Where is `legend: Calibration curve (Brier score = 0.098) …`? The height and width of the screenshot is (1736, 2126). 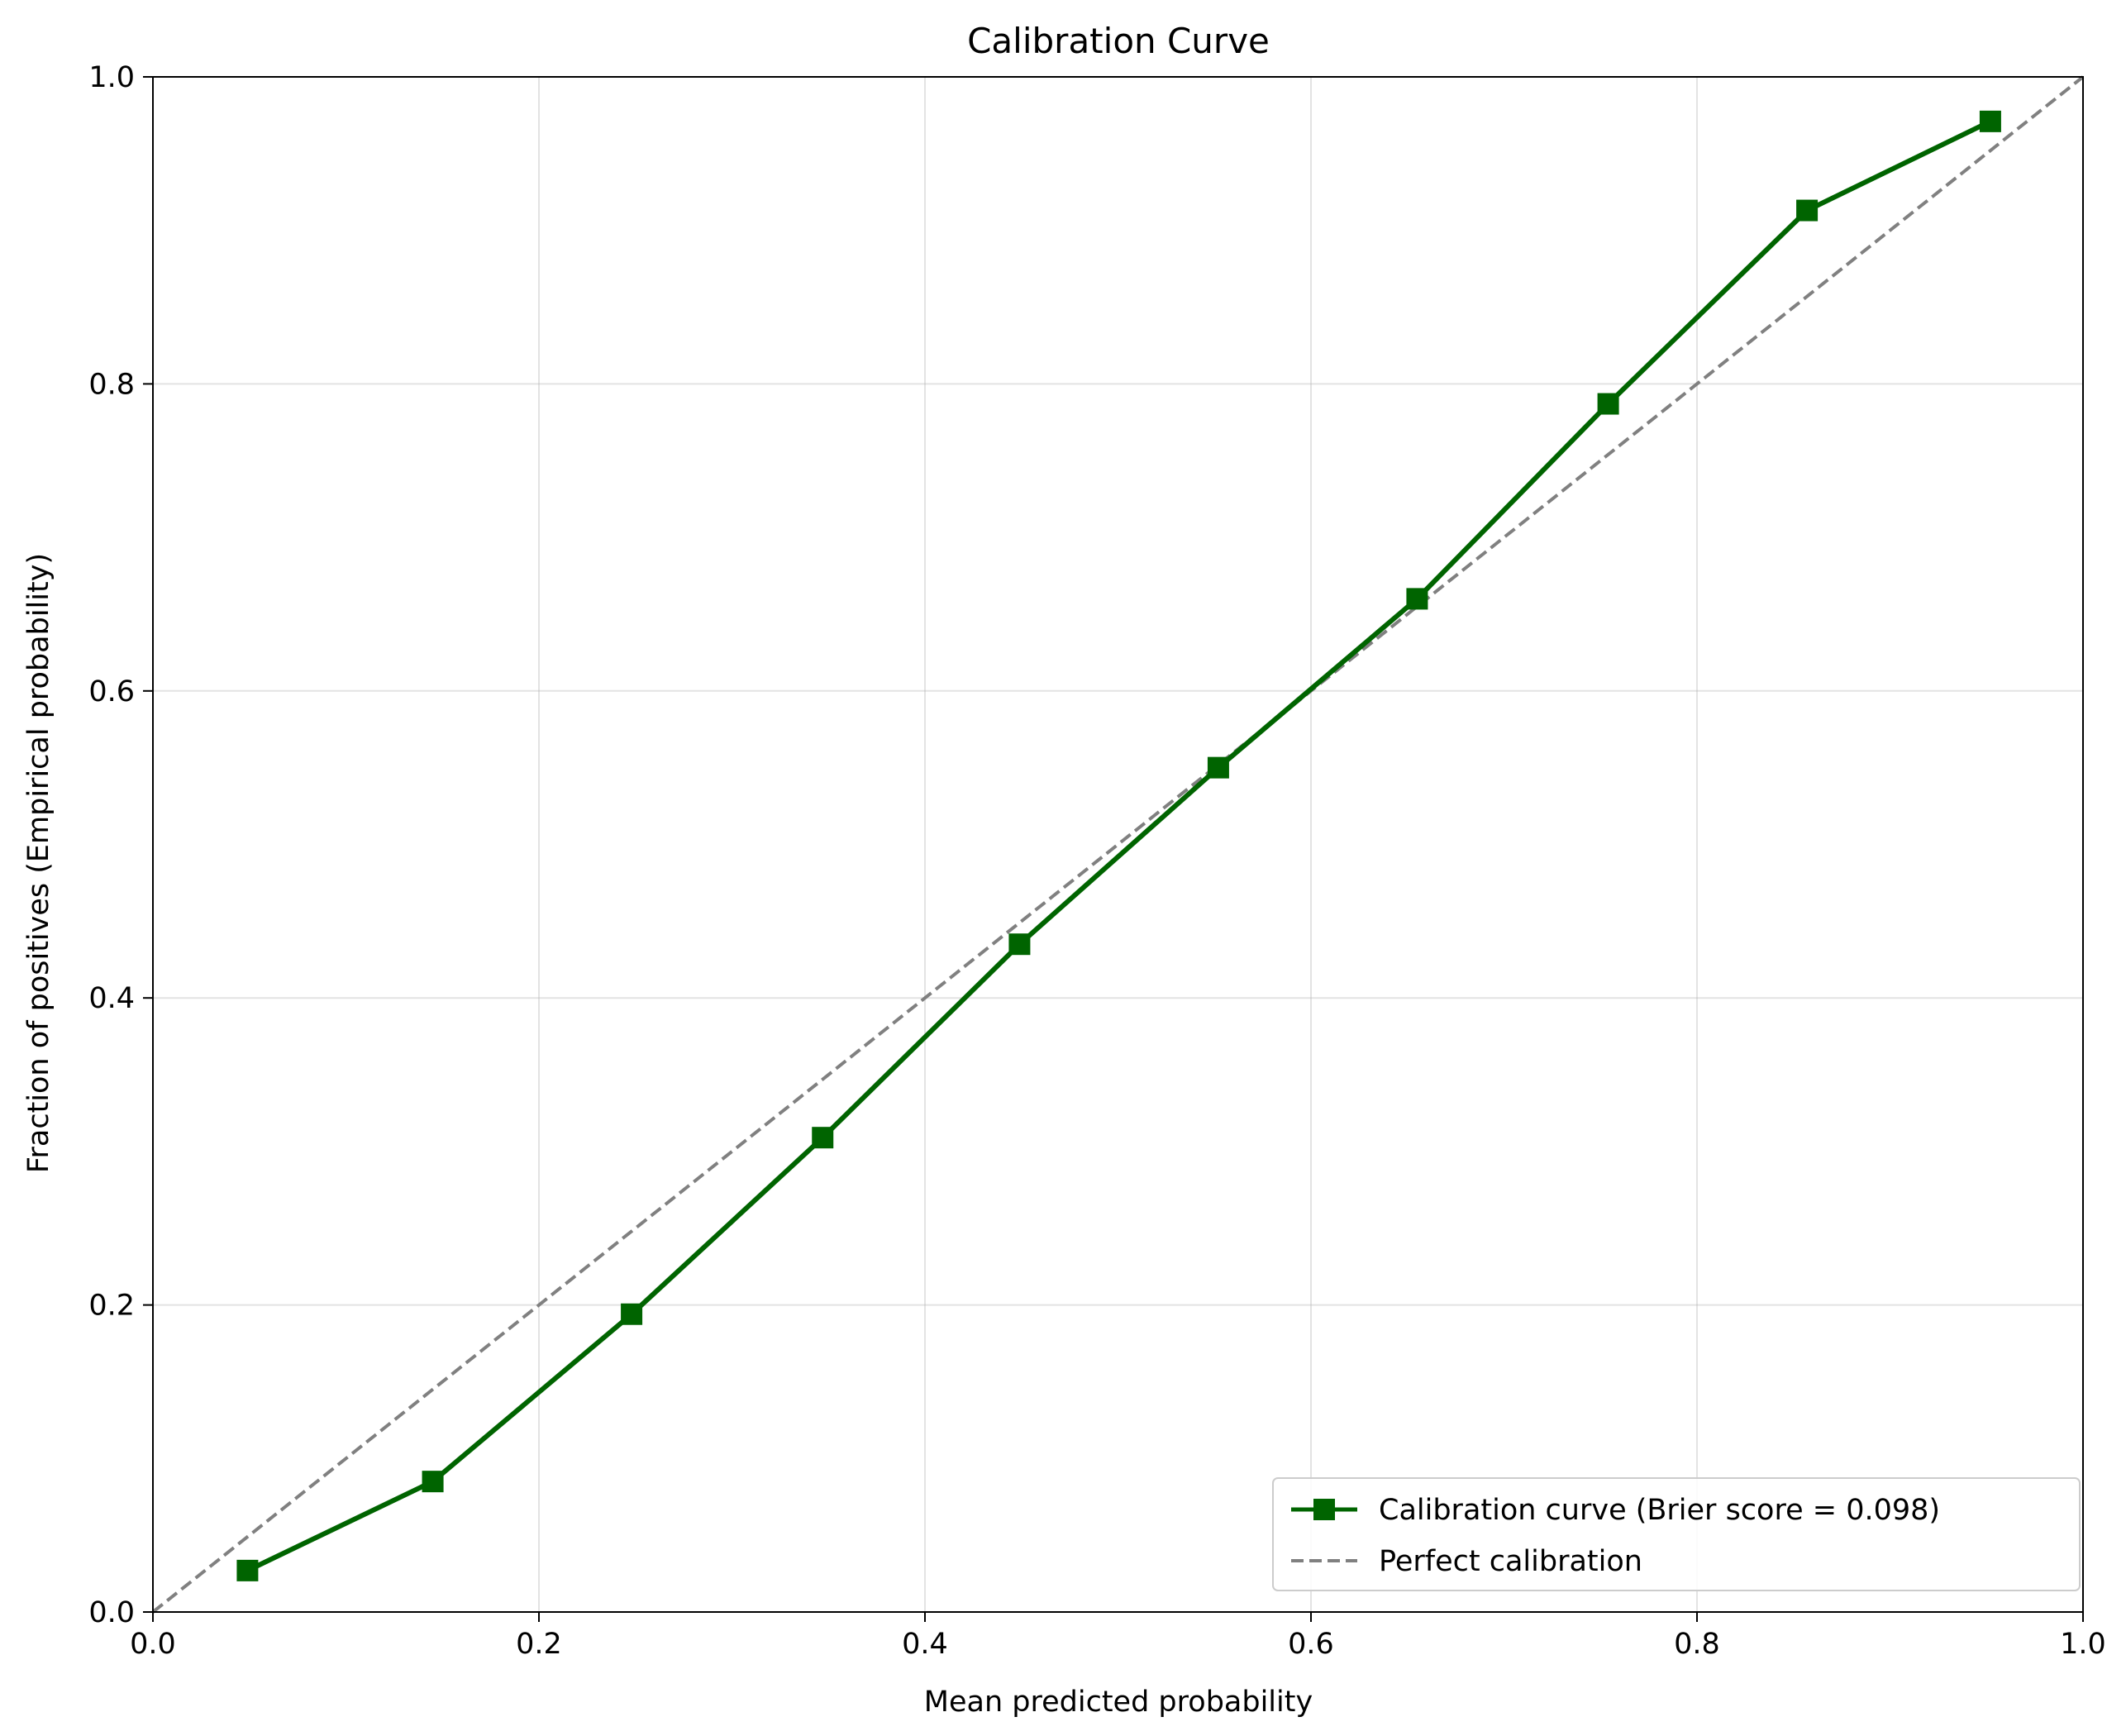
legend: Calibration curve (Brier score = 0.098) … is located at coordinates (1677, 1534).